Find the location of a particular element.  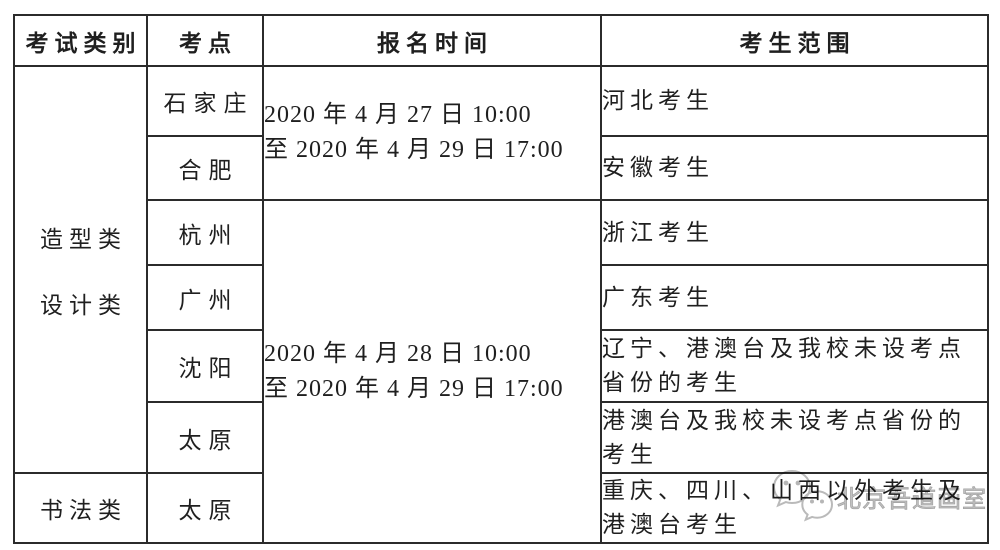

category-cell-calligraphy: 书法类 is located at coordinates (80, 508).